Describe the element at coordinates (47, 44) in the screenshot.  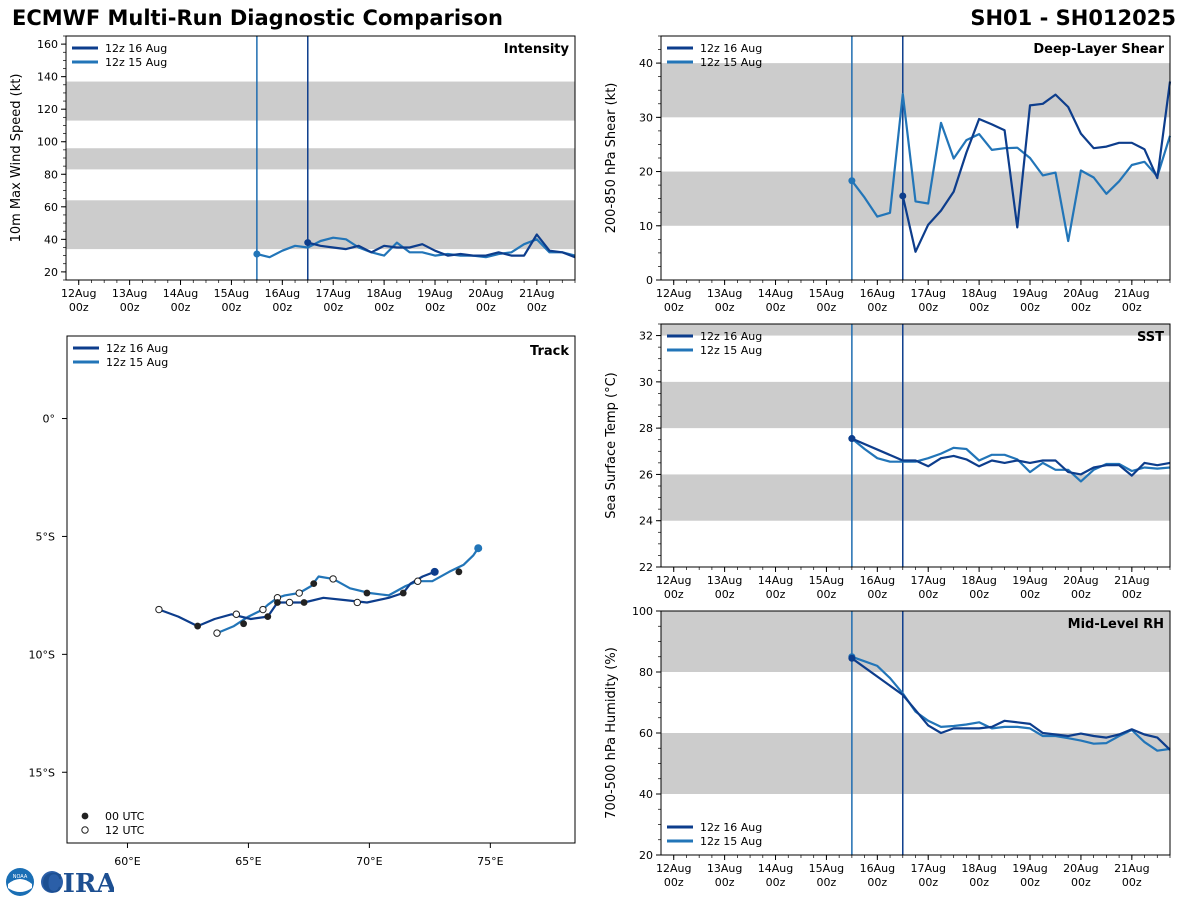
I see `intensity-ytick-label: 160` at that location.